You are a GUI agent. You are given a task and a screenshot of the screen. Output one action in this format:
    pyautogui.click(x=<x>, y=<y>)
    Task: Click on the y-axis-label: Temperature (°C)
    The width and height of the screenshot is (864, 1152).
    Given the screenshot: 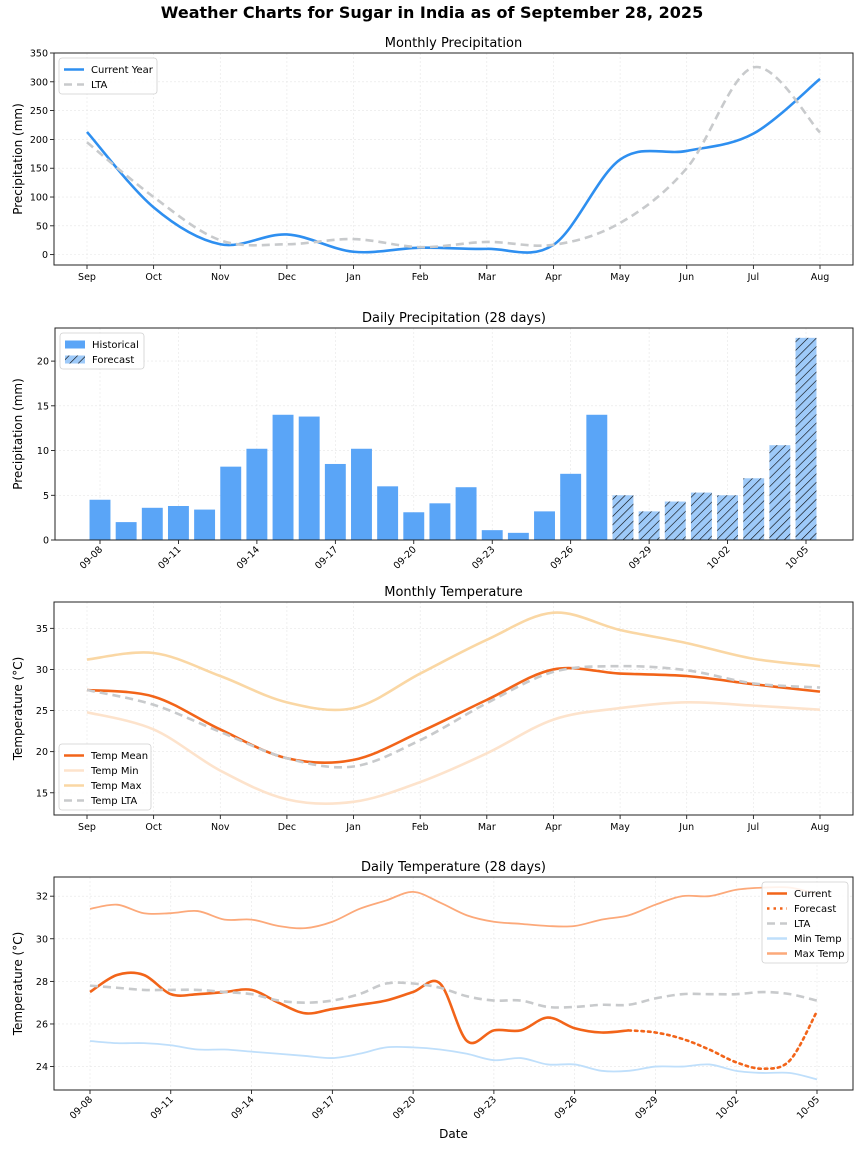 What is the action you would take?
    pyautogui.click(x=18, y=709)
    